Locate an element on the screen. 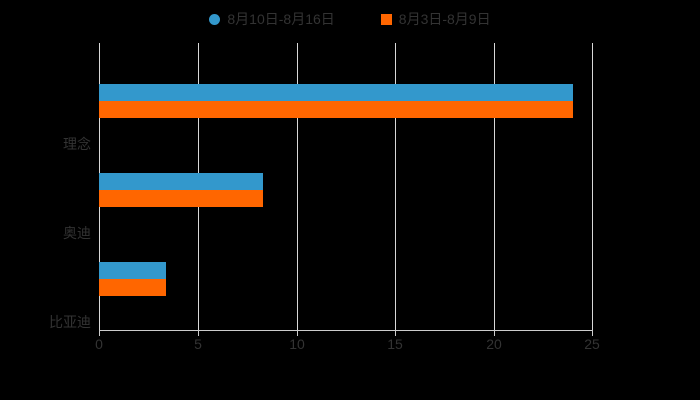  x-tick-label-0: 0 is located at coordinates (99, 344).